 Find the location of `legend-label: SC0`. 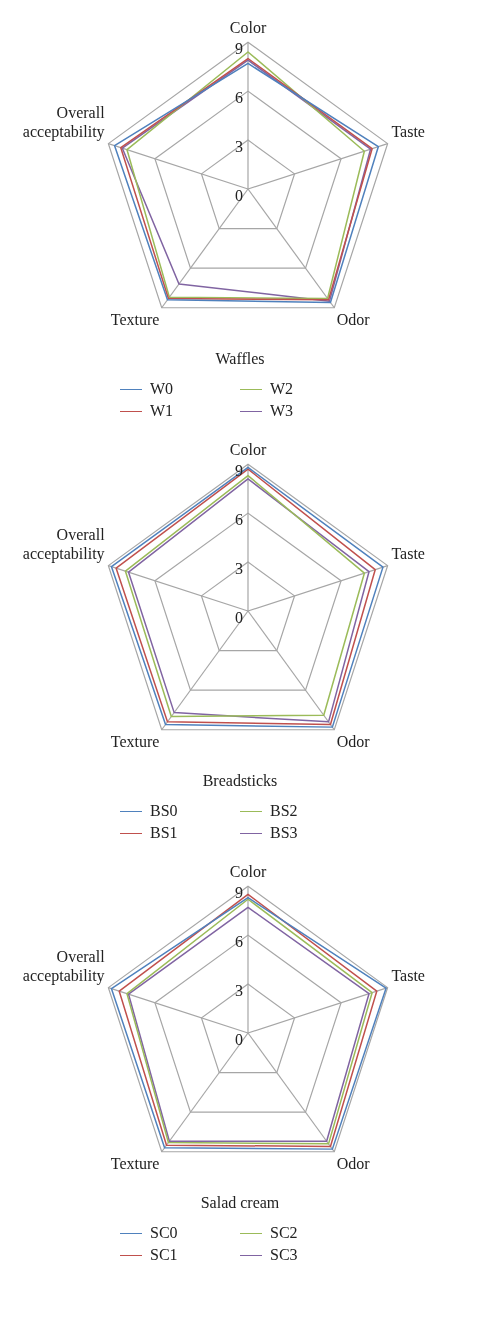

legend-label: SC0 is located at coordinates (164, 1233).